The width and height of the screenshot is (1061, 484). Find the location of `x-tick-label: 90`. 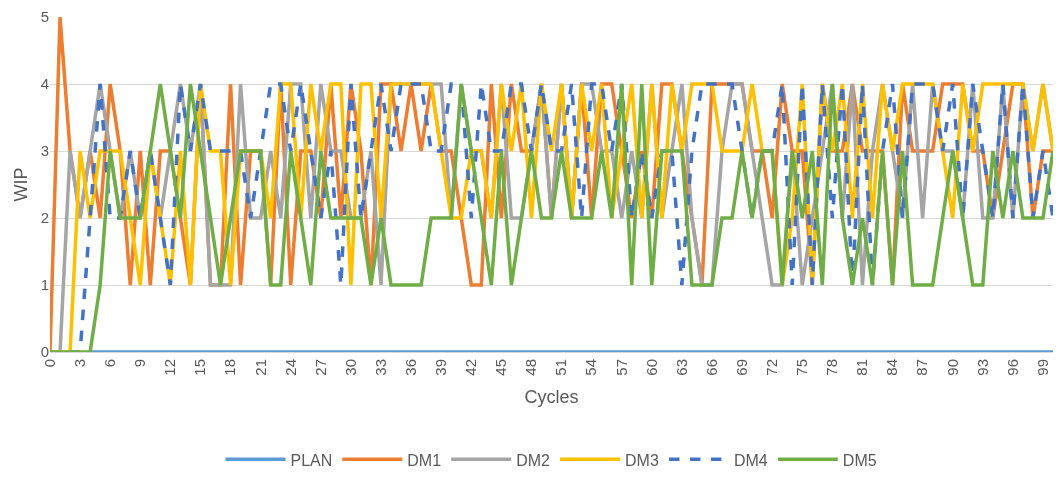

x-tick-label: 90 is located at coordinates (952, 367).